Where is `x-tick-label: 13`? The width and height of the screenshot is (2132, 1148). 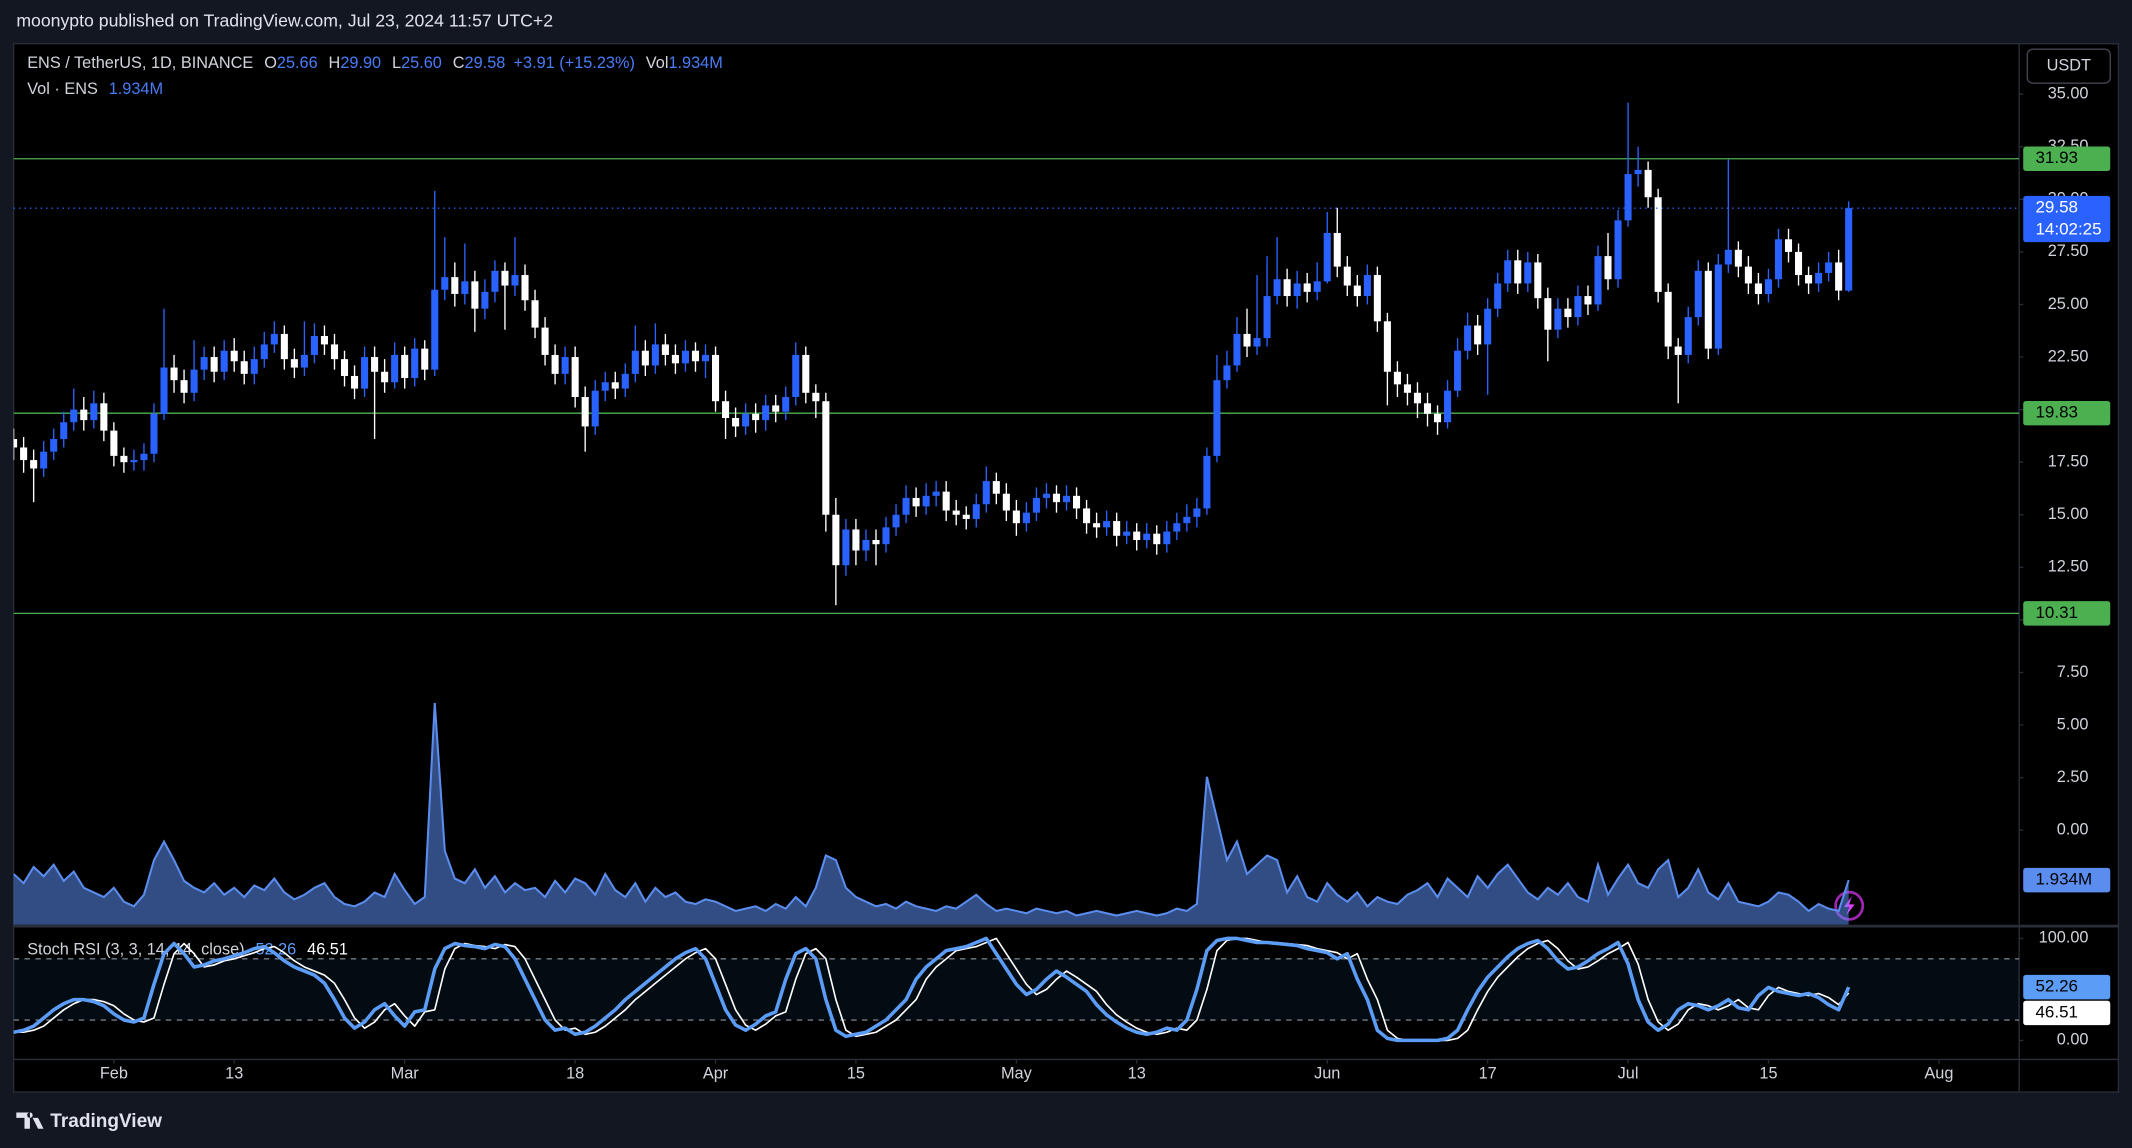 x-tick-label: 13 is located at coordinates (1137, 1074).